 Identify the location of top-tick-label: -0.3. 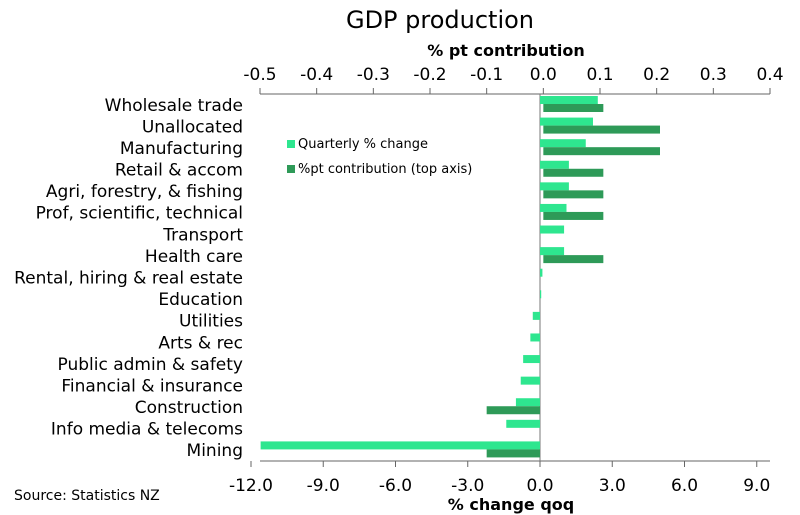
(373, 75).